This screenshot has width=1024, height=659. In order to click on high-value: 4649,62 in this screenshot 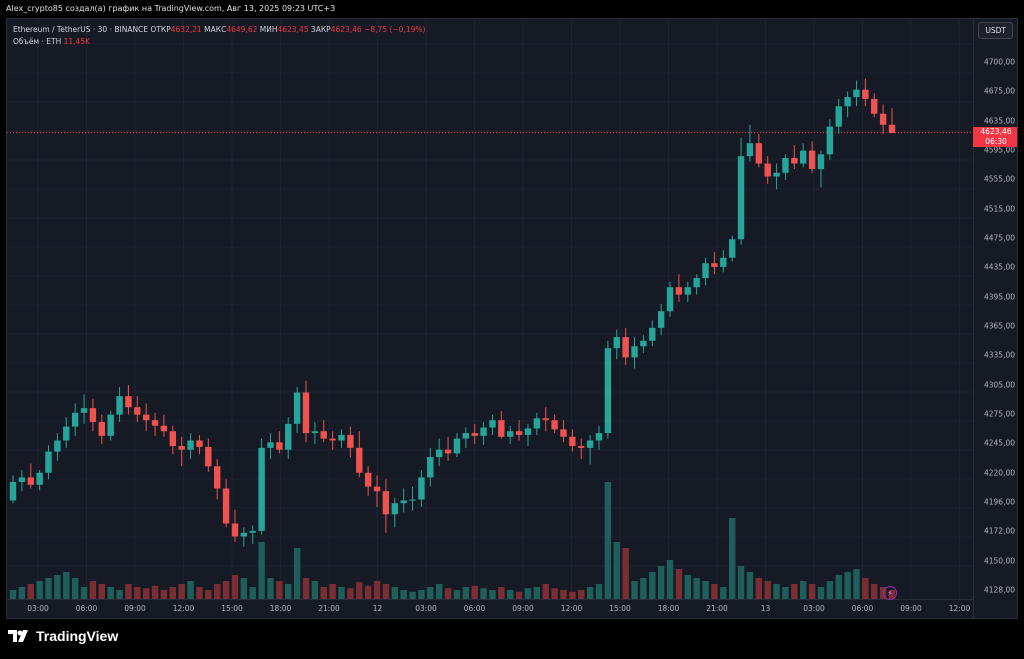, I will do `click(242, 29)`.